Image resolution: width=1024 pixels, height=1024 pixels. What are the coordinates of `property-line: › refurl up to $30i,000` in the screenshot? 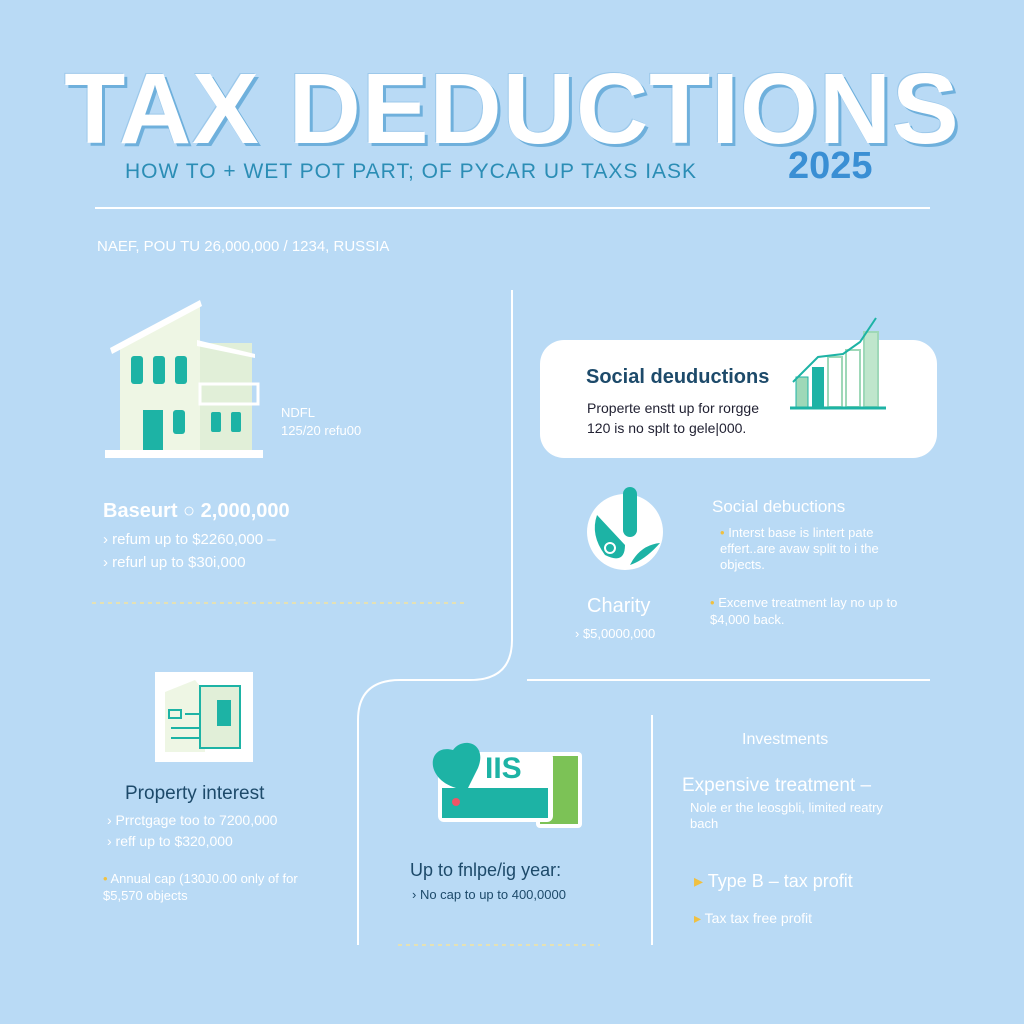 It's located at (174, 562).